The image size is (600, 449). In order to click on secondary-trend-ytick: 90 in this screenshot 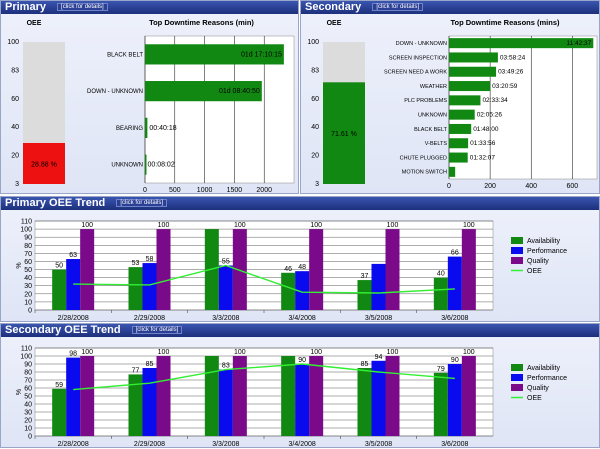, I will do `click(28, 365)`.